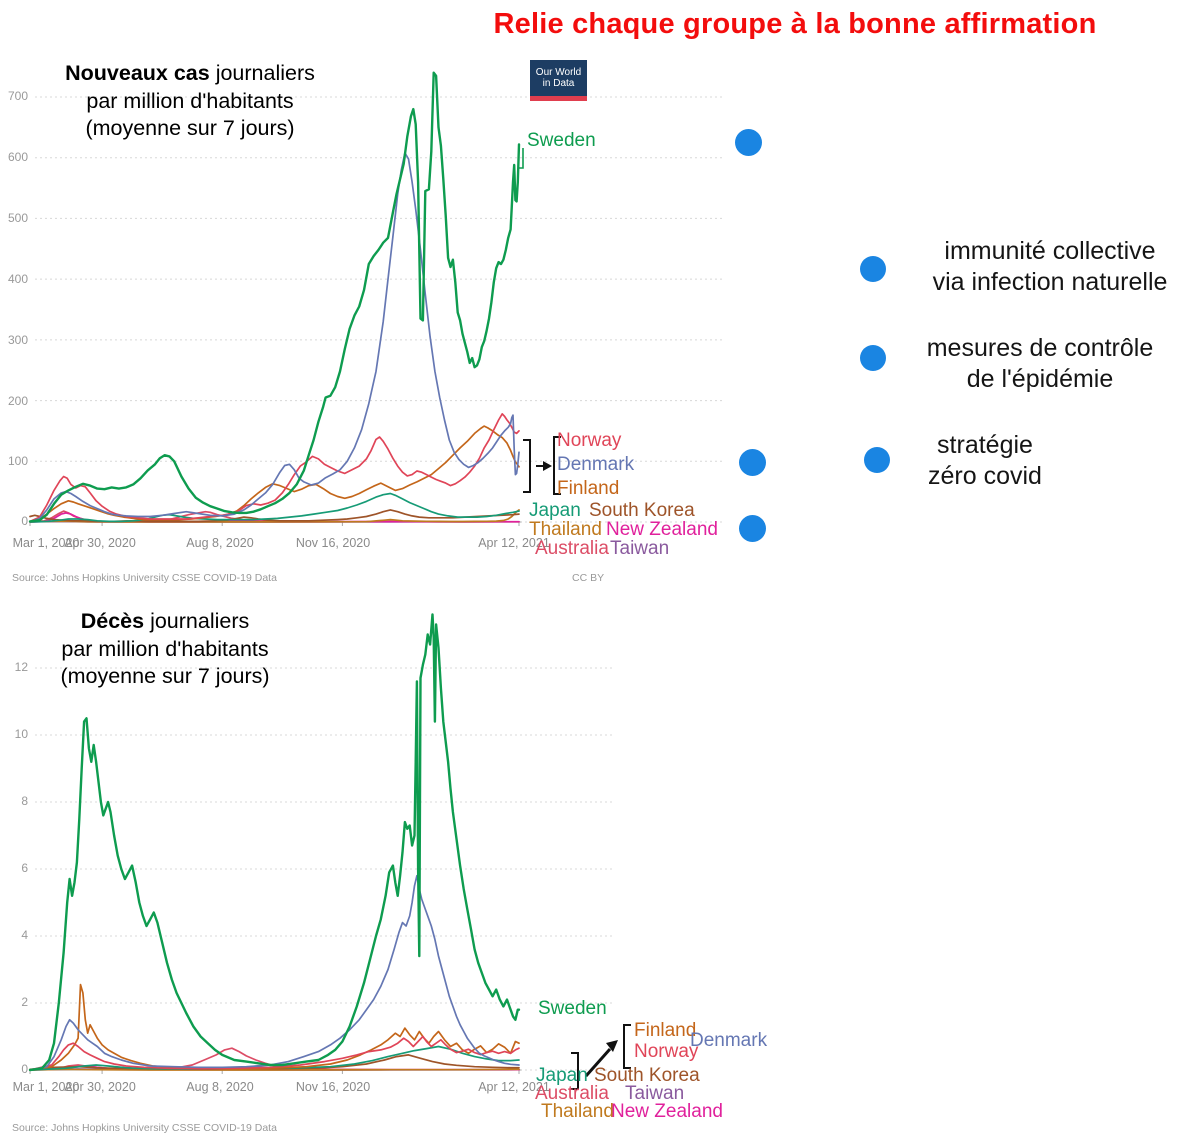  I want to click on deaths-title-bold: Décès, so click(112, 621).